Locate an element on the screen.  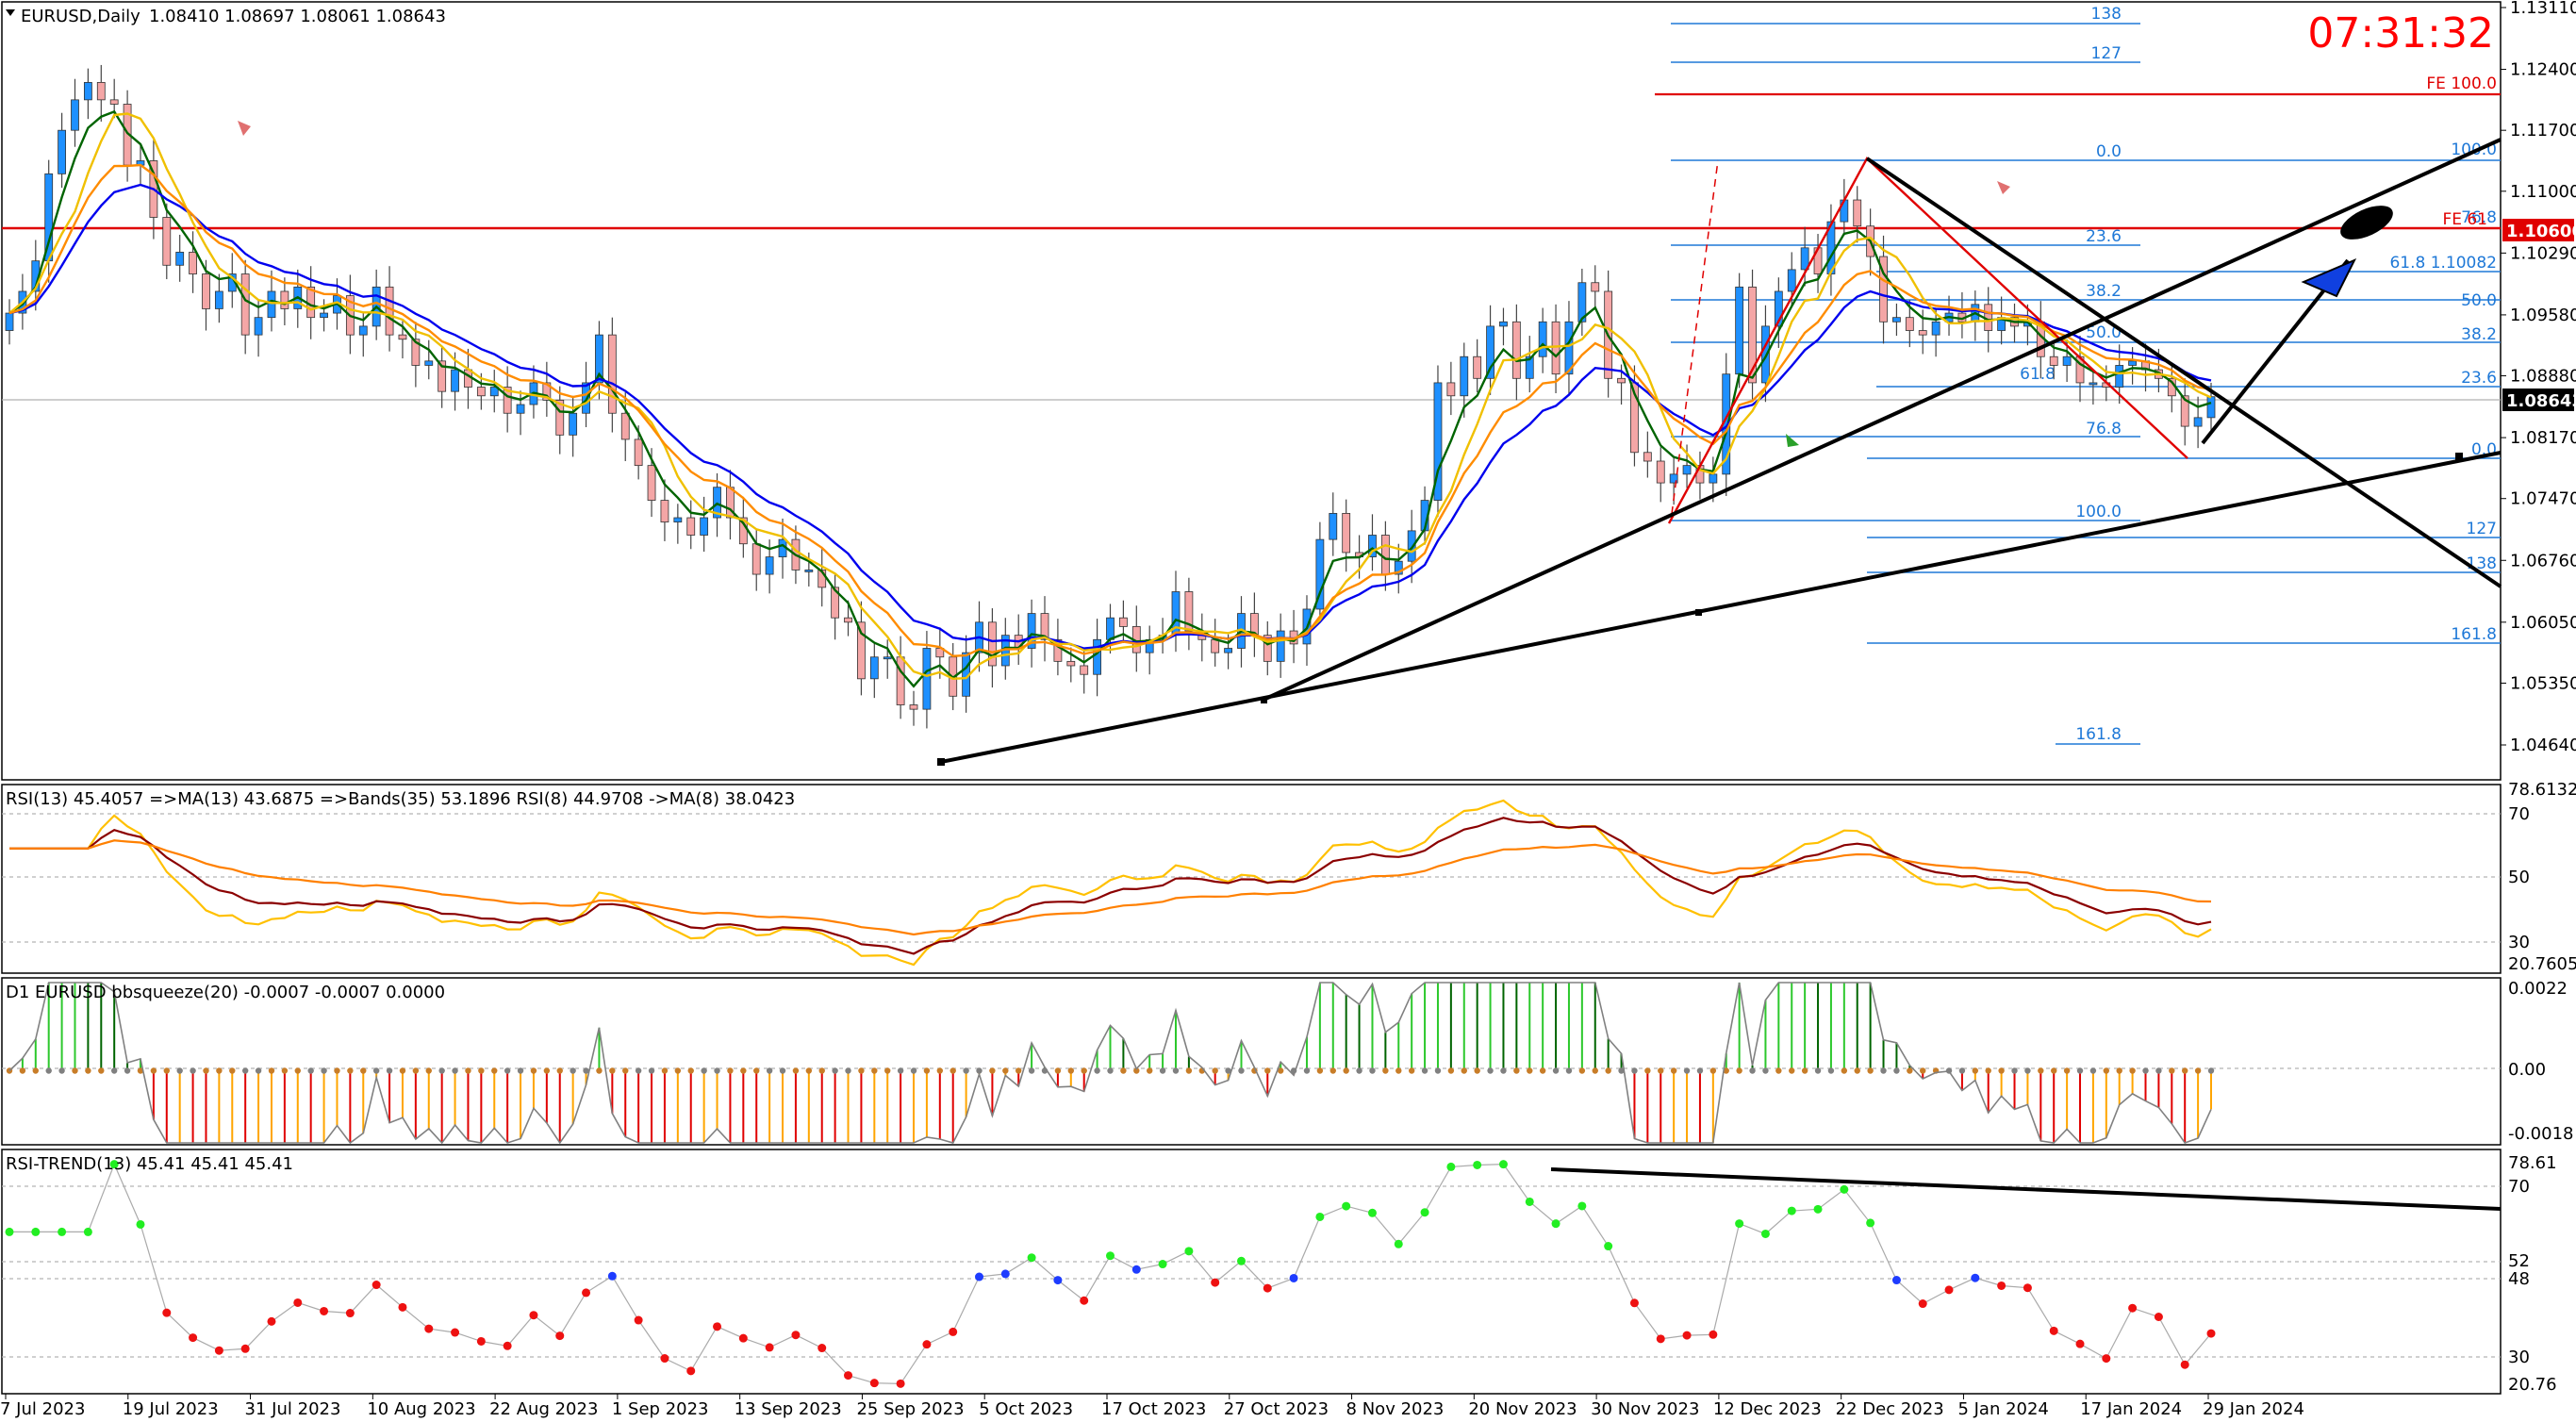
date-tick-label: 29 Jan 2024 is located at coordinates (2253, 1409).